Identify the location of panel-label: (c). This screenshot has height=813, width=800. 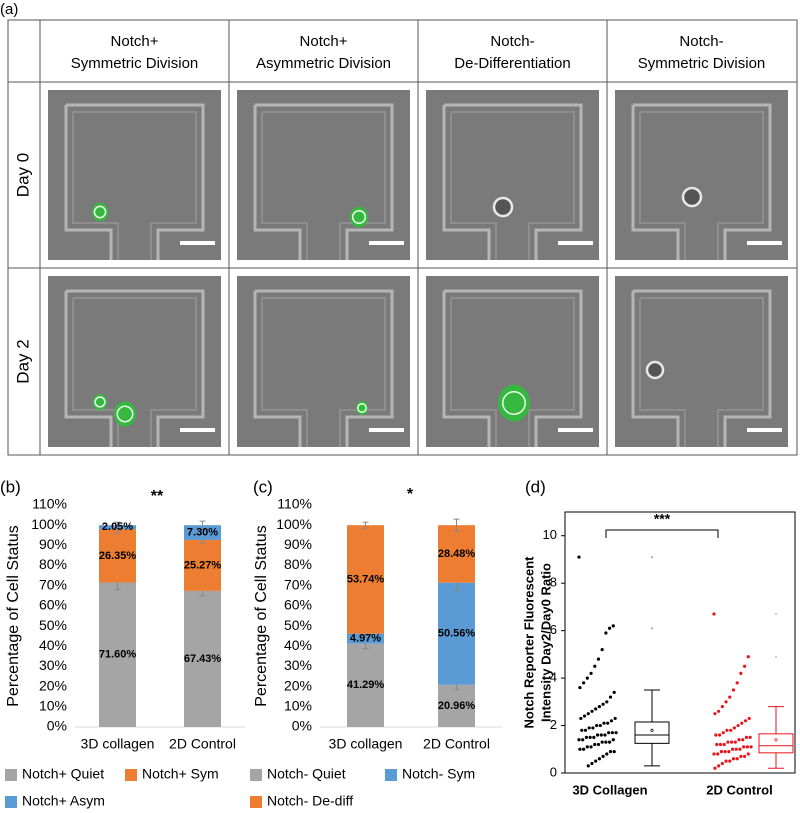
(263, 486).